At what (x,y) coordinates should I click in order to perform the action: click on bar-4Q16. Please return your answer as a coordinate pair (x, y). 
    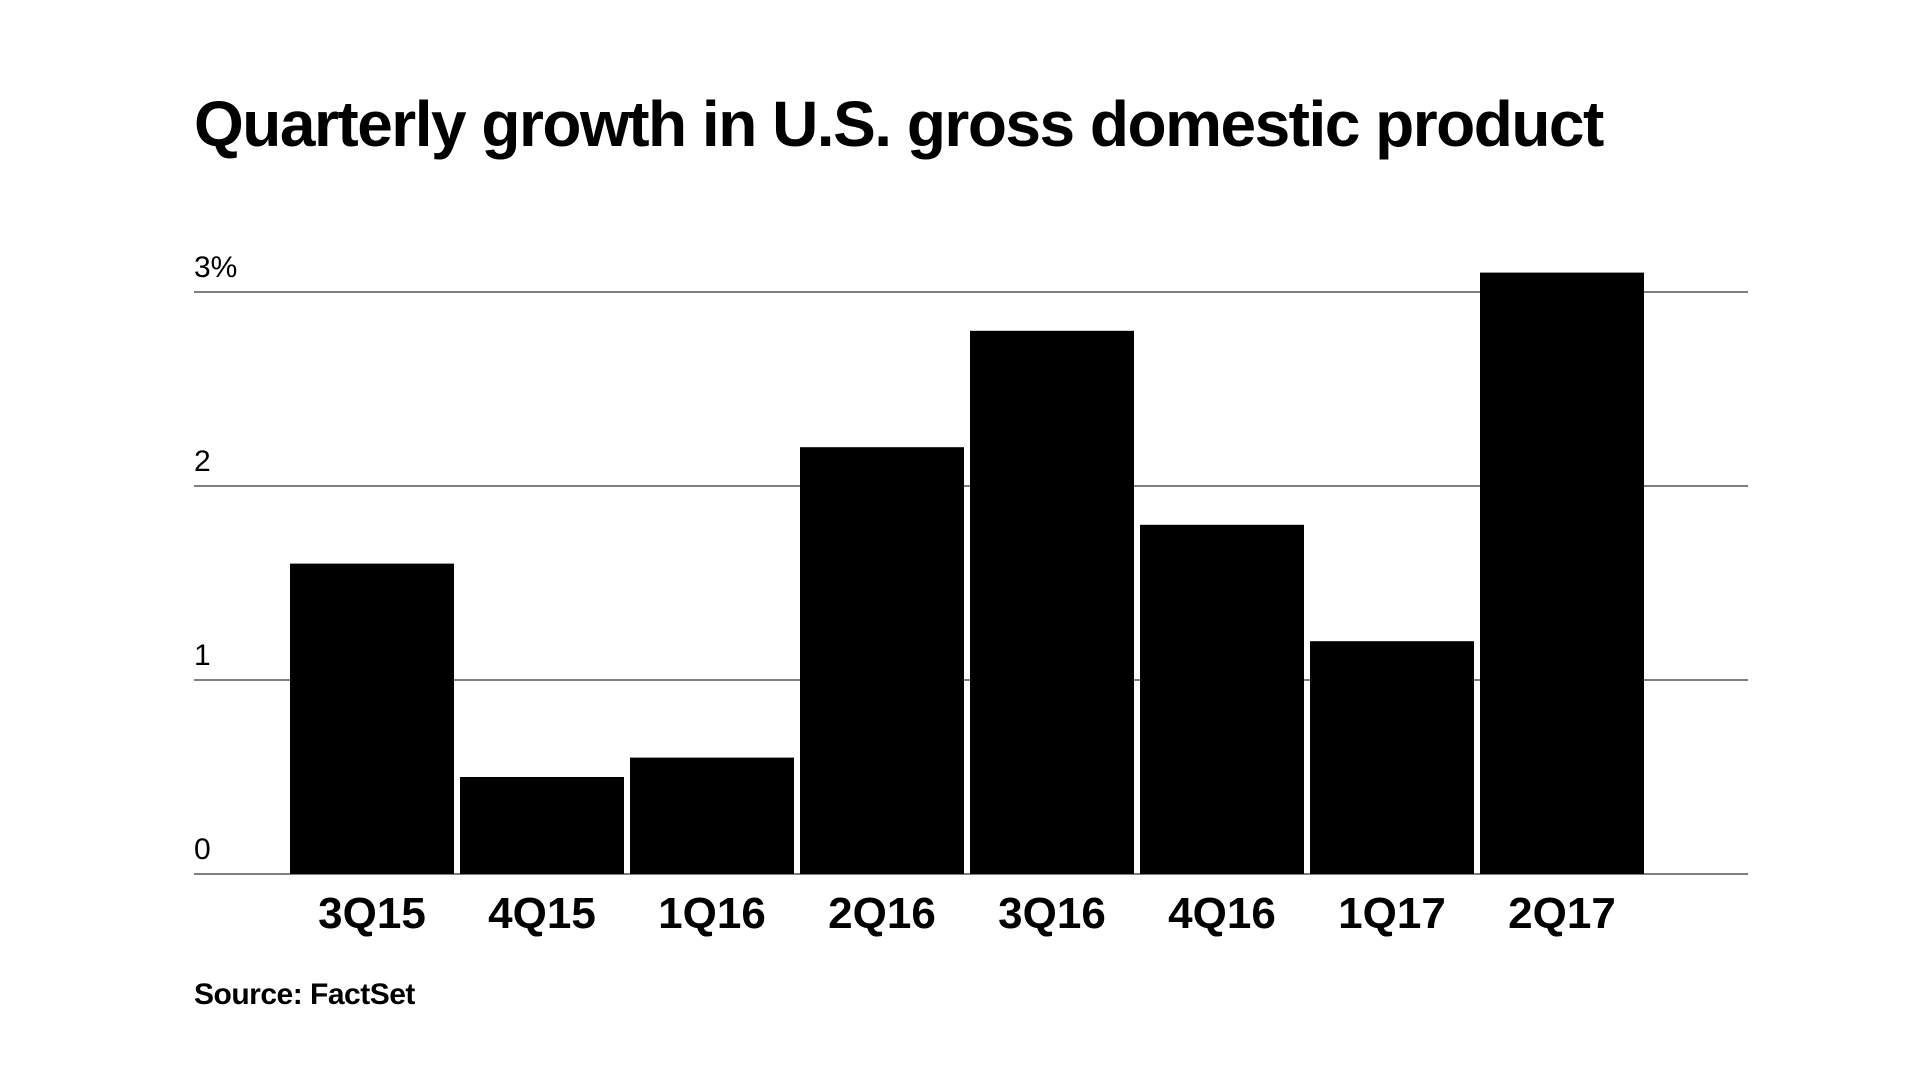
    Looking at the image, I should click on (1222, 699).